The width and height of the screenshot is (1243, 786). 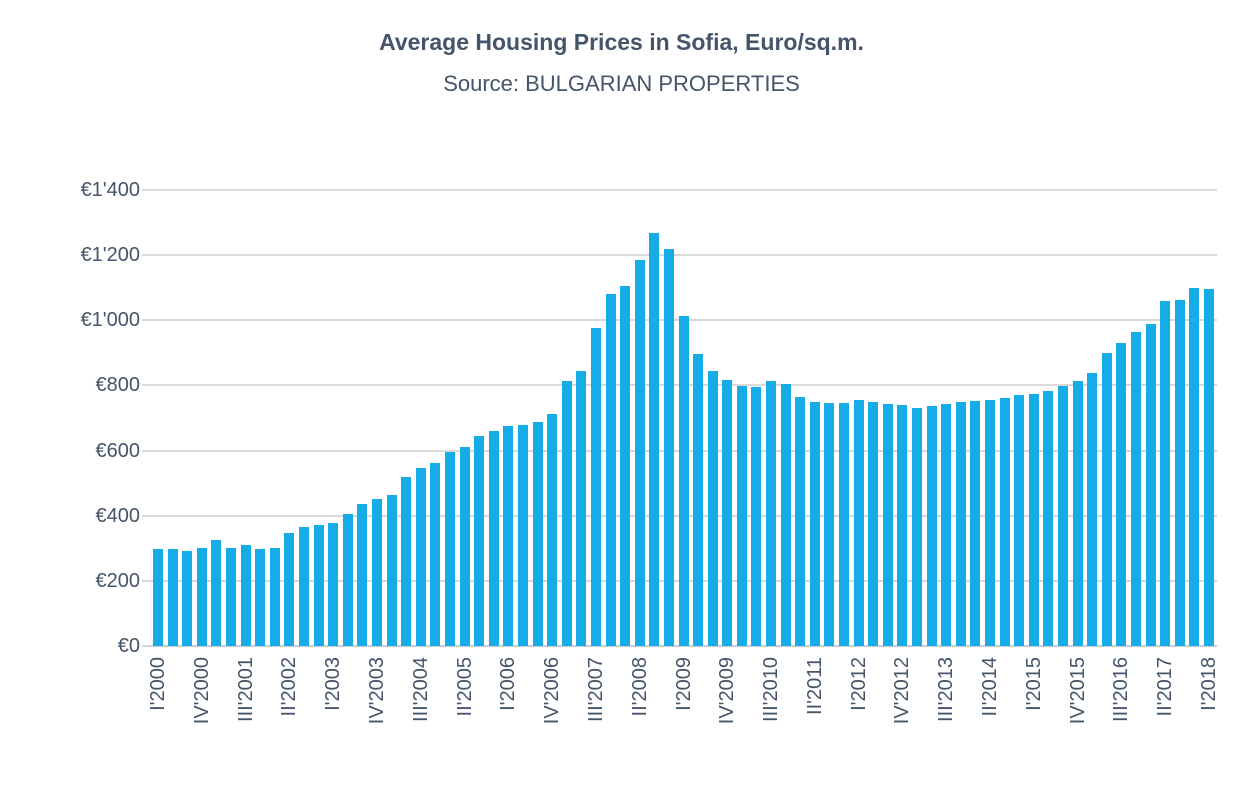 I want to click on x-axis-tick-label: II'2008, so click(x=639, y=687).